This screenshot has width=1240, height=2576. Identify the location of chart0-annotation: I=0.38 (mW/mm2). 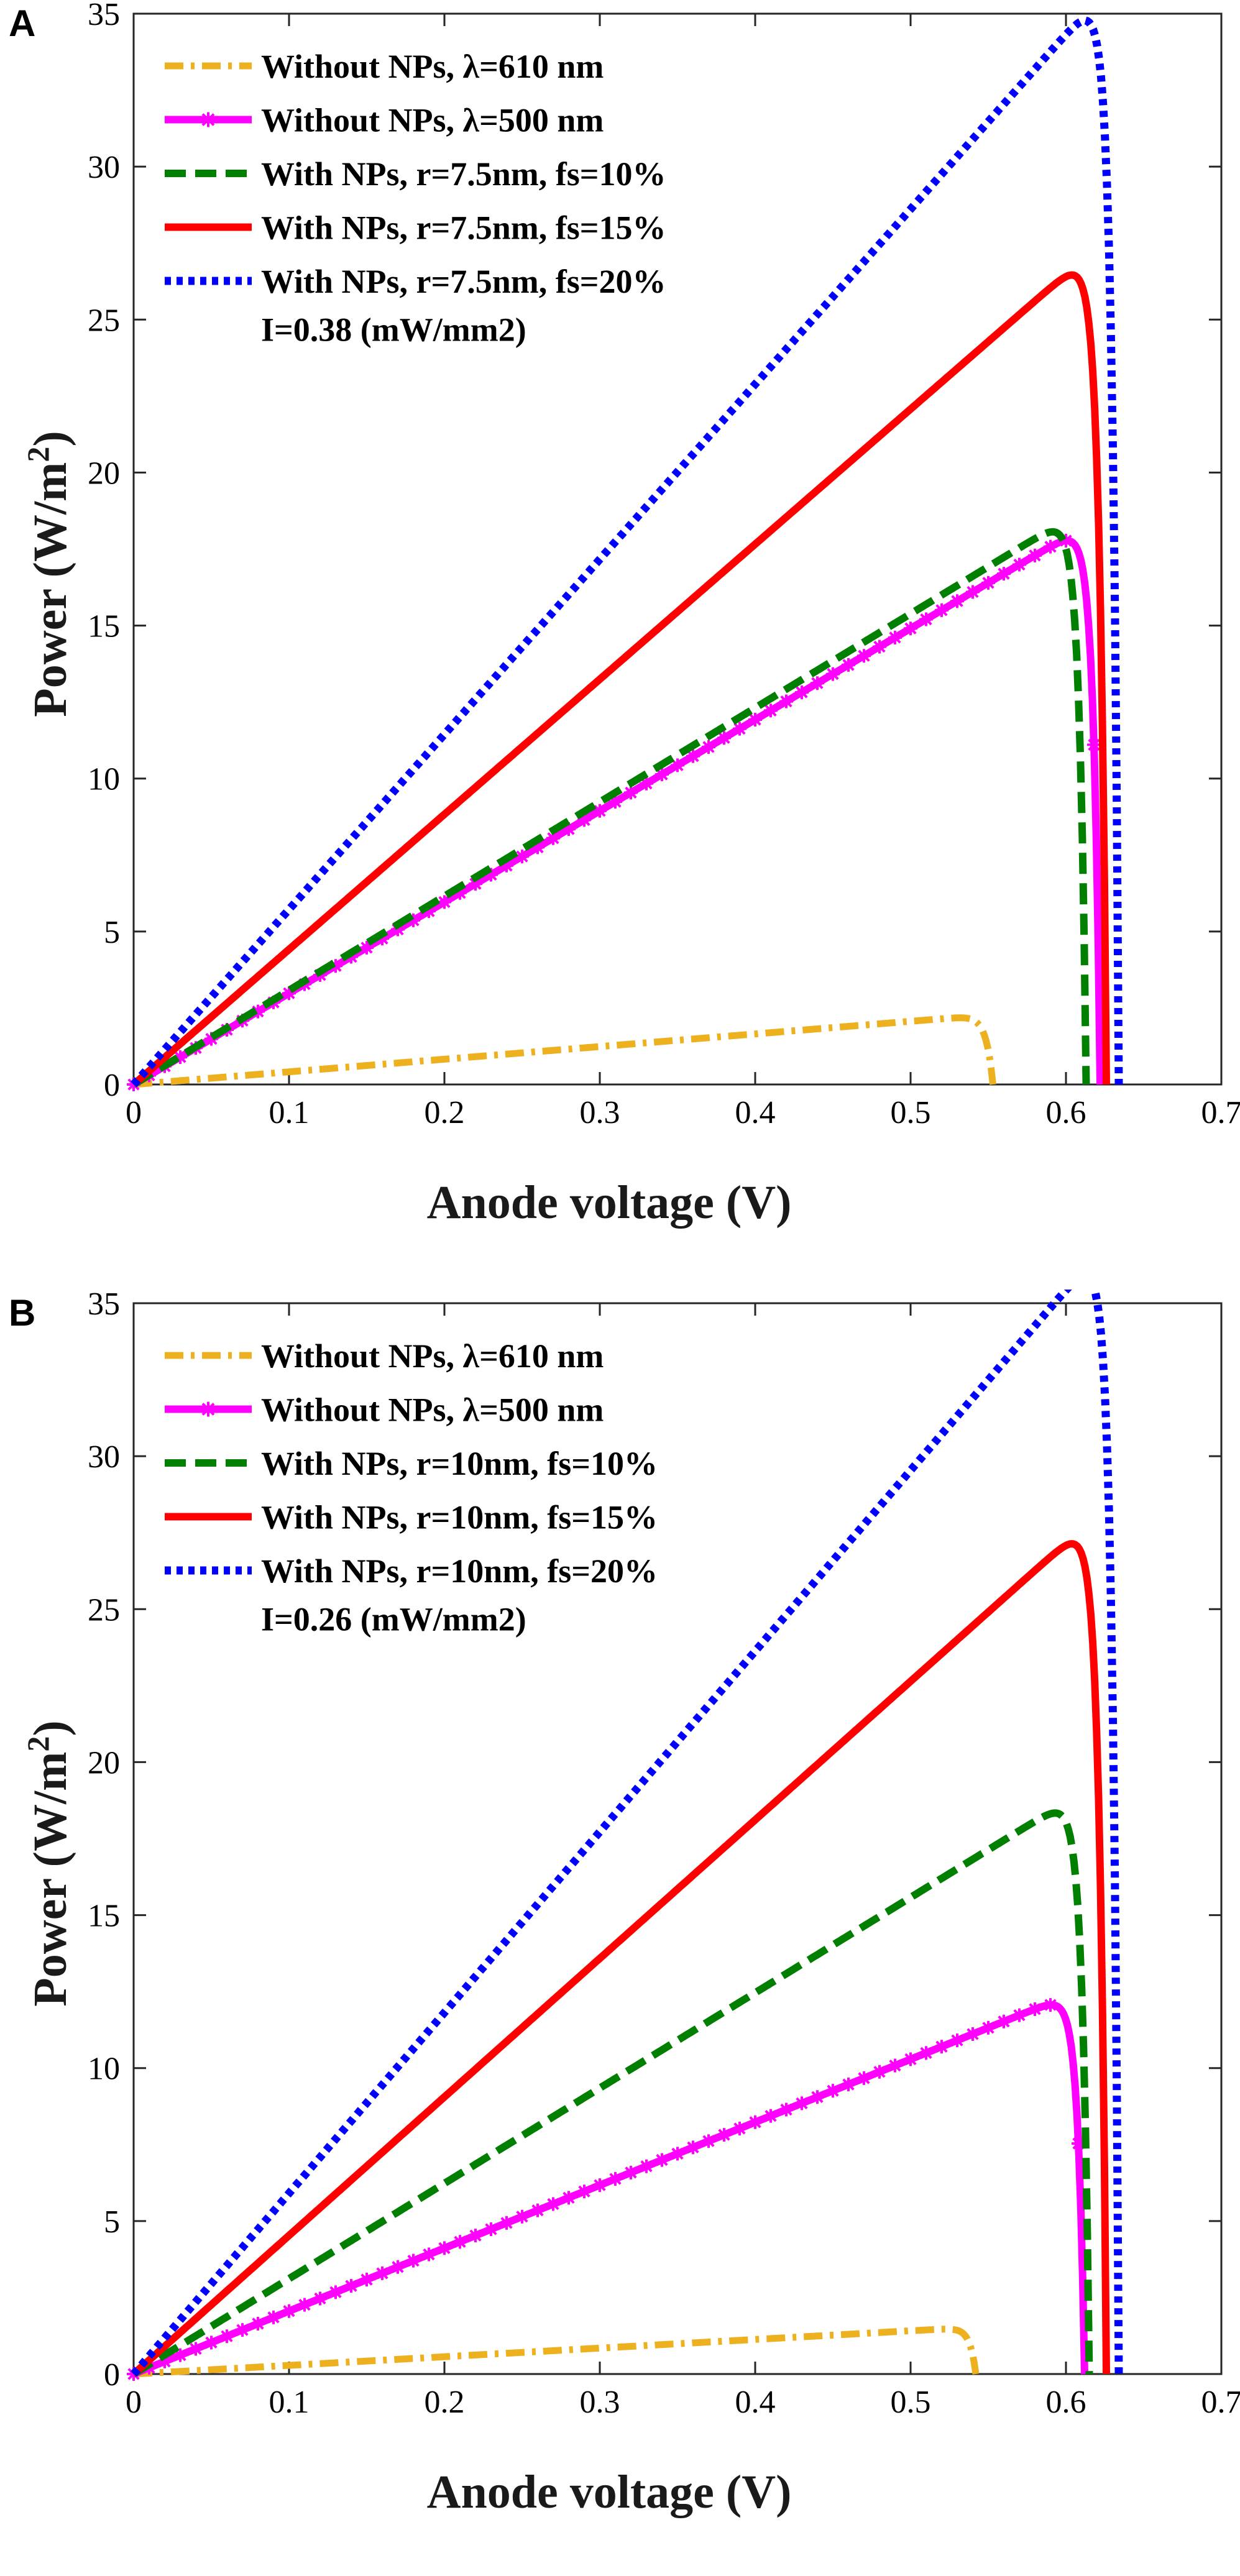
(393, 330).